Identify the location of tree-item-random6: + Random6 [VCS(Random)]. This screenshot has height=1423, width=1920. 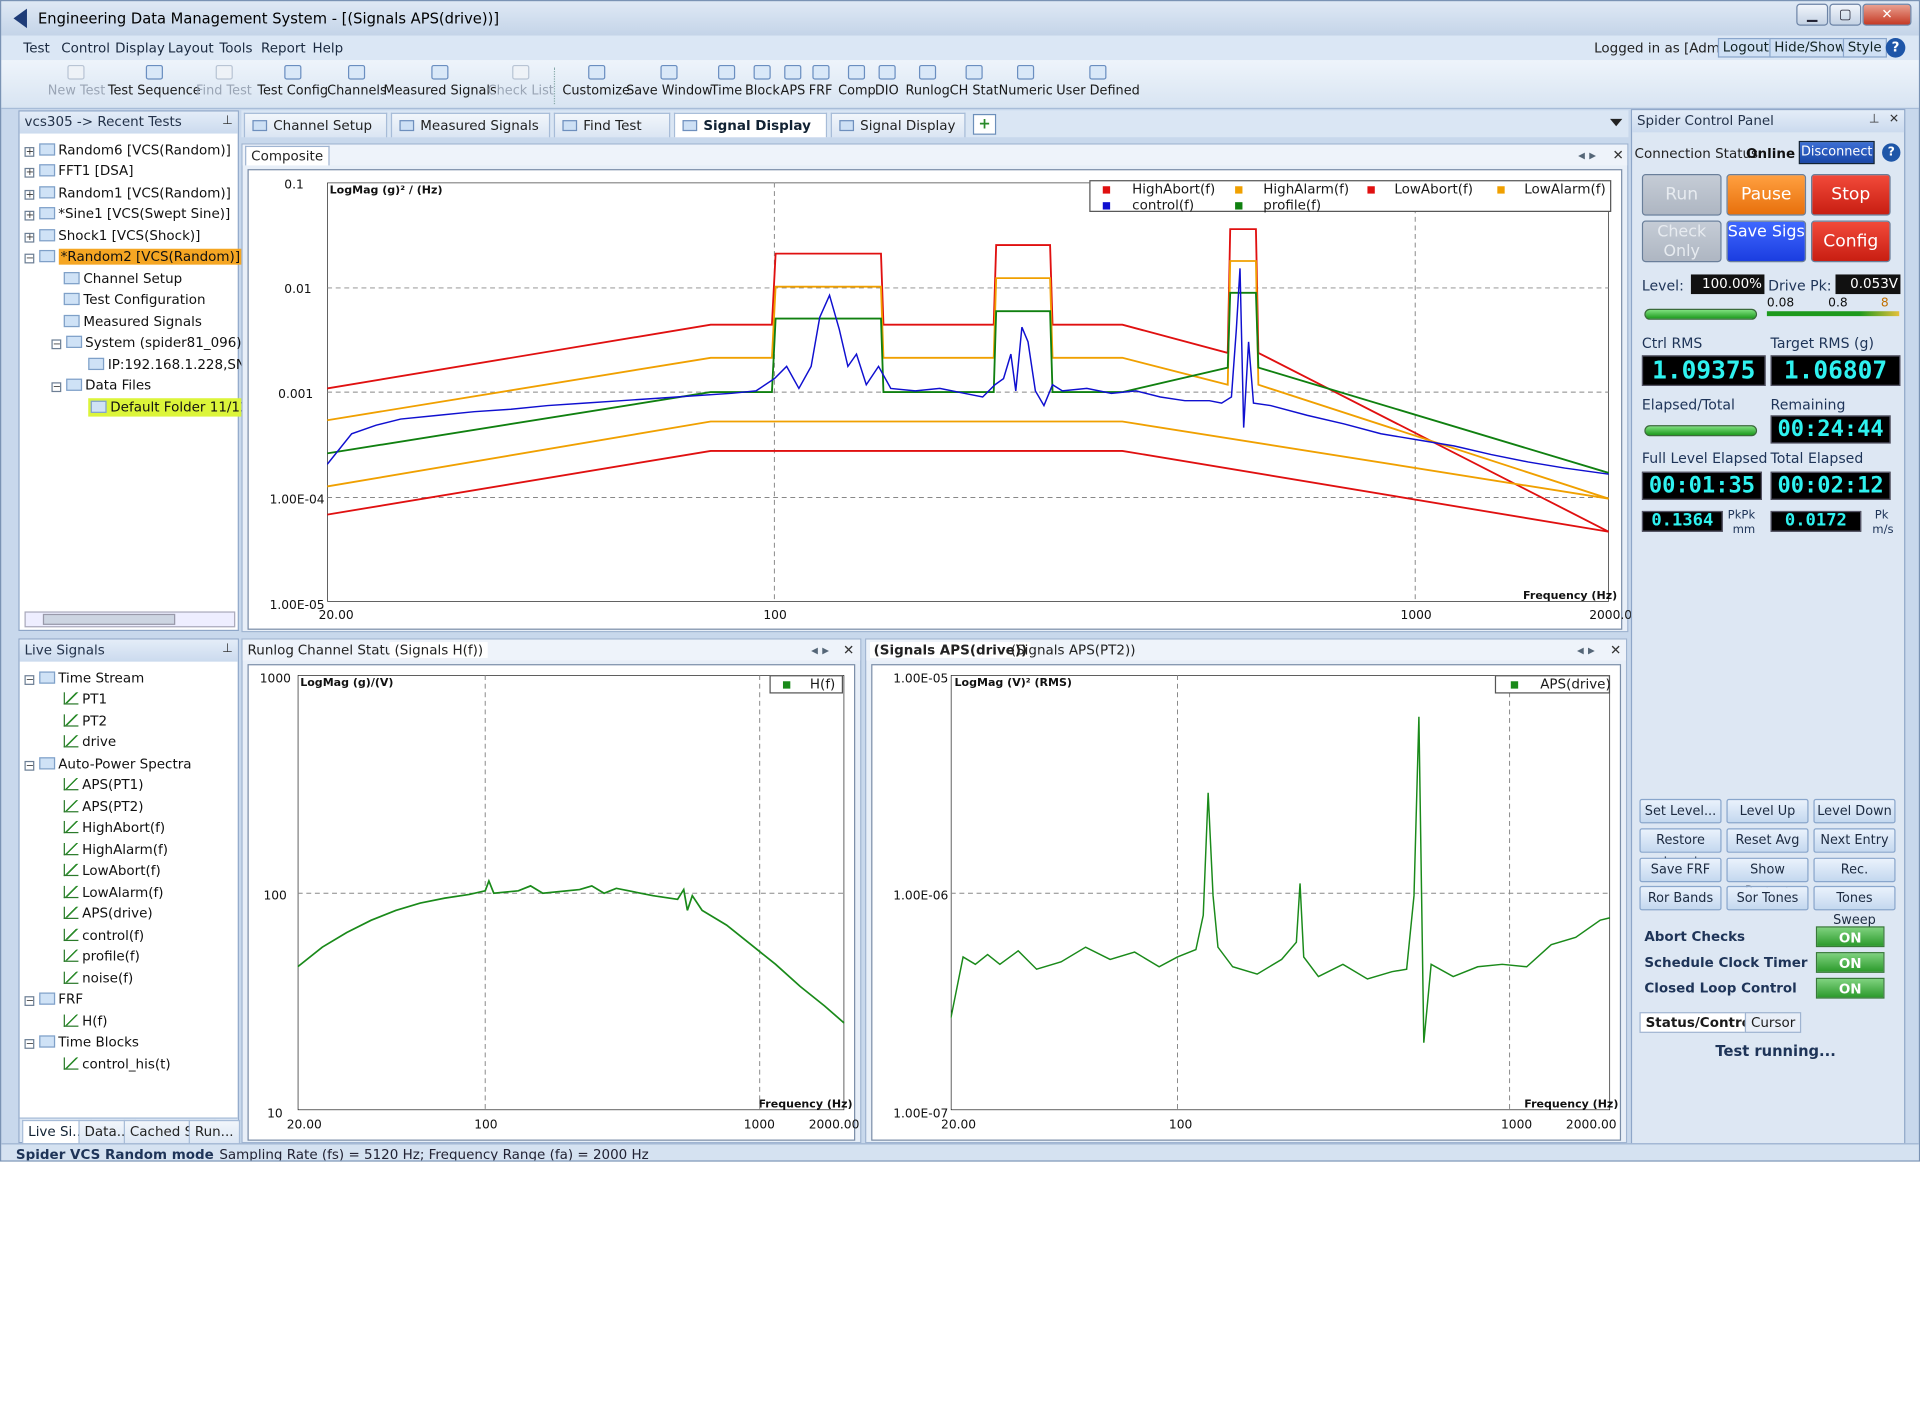
(127, 150).